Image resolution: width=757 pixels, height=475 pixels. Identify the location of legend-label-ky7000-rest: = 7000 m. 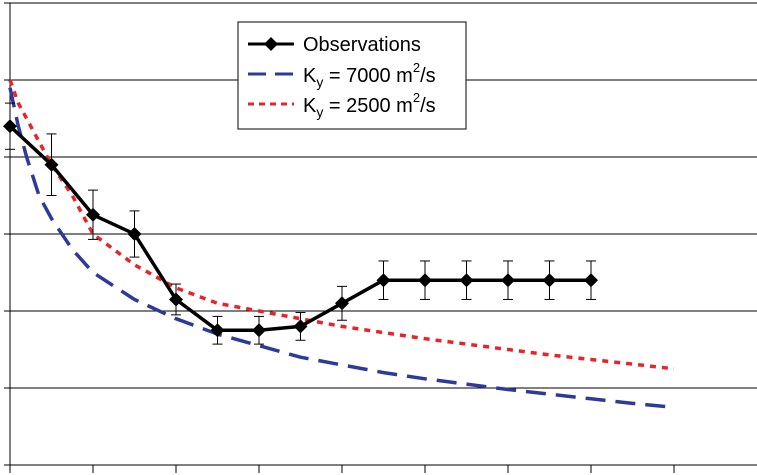
(368, 76).